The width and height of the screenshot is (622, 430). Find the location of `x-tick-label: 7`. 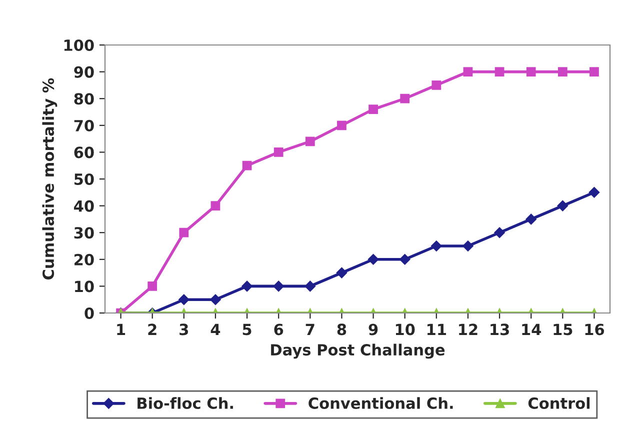

x-tick-label: 7 is located at coordinates (310, 330).